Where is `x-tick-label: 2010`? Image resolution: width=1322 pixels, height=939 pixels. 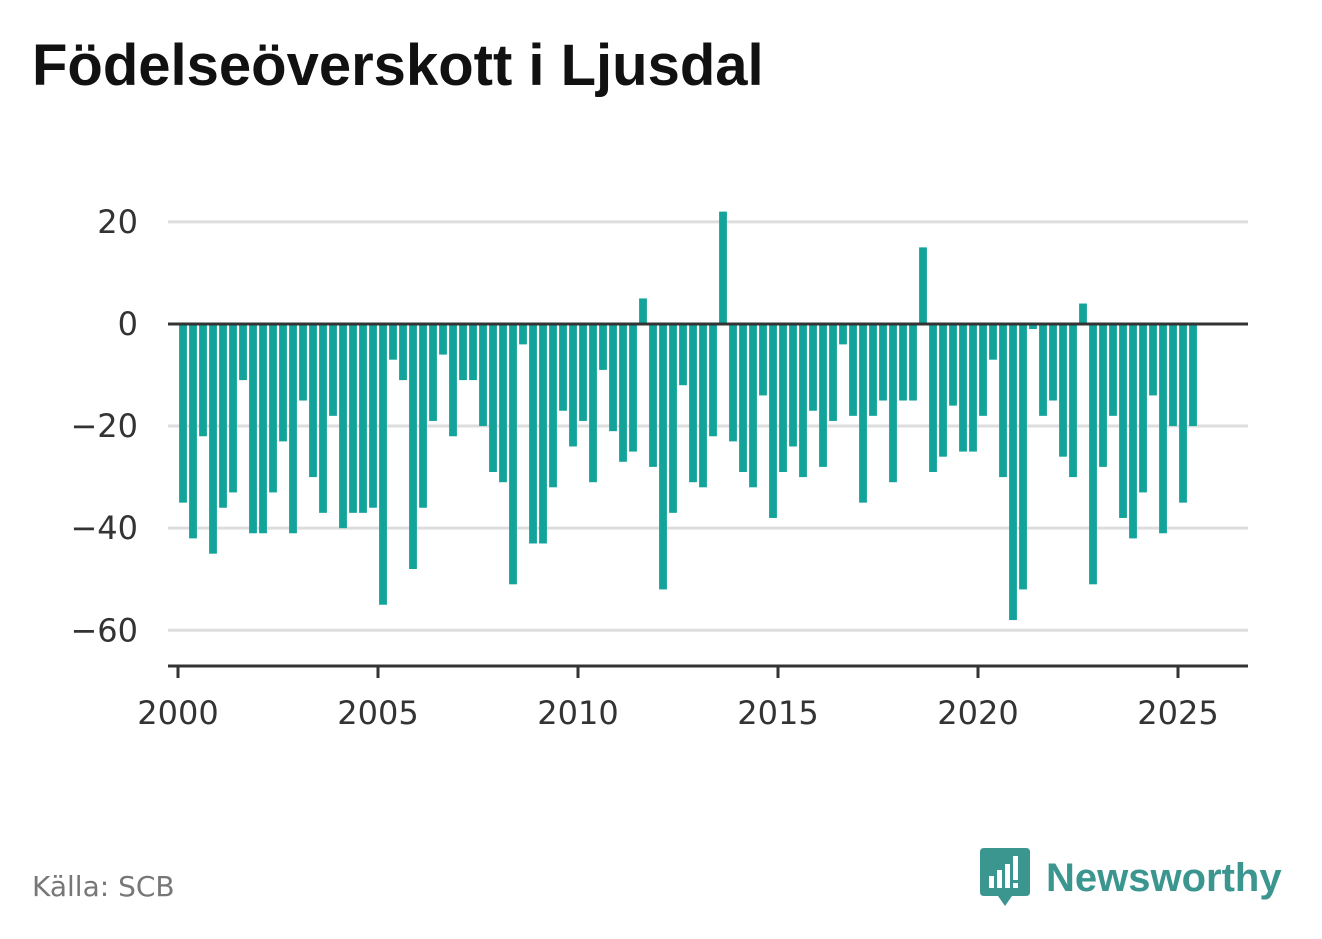
x-tick-label: 2010 is located at coordinates (577, 713).